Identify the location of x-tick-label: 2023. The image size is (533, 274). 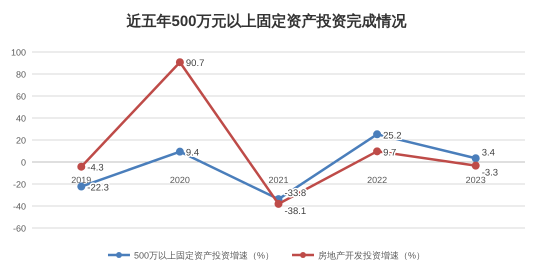
(476, 180).